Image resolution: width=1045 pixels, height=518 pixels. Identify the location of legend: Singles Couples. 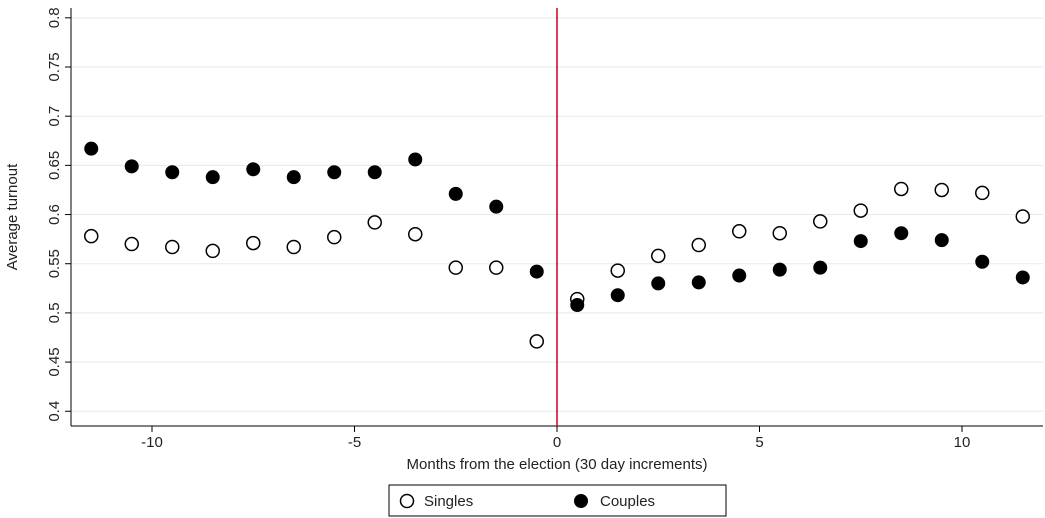
(557, 500).